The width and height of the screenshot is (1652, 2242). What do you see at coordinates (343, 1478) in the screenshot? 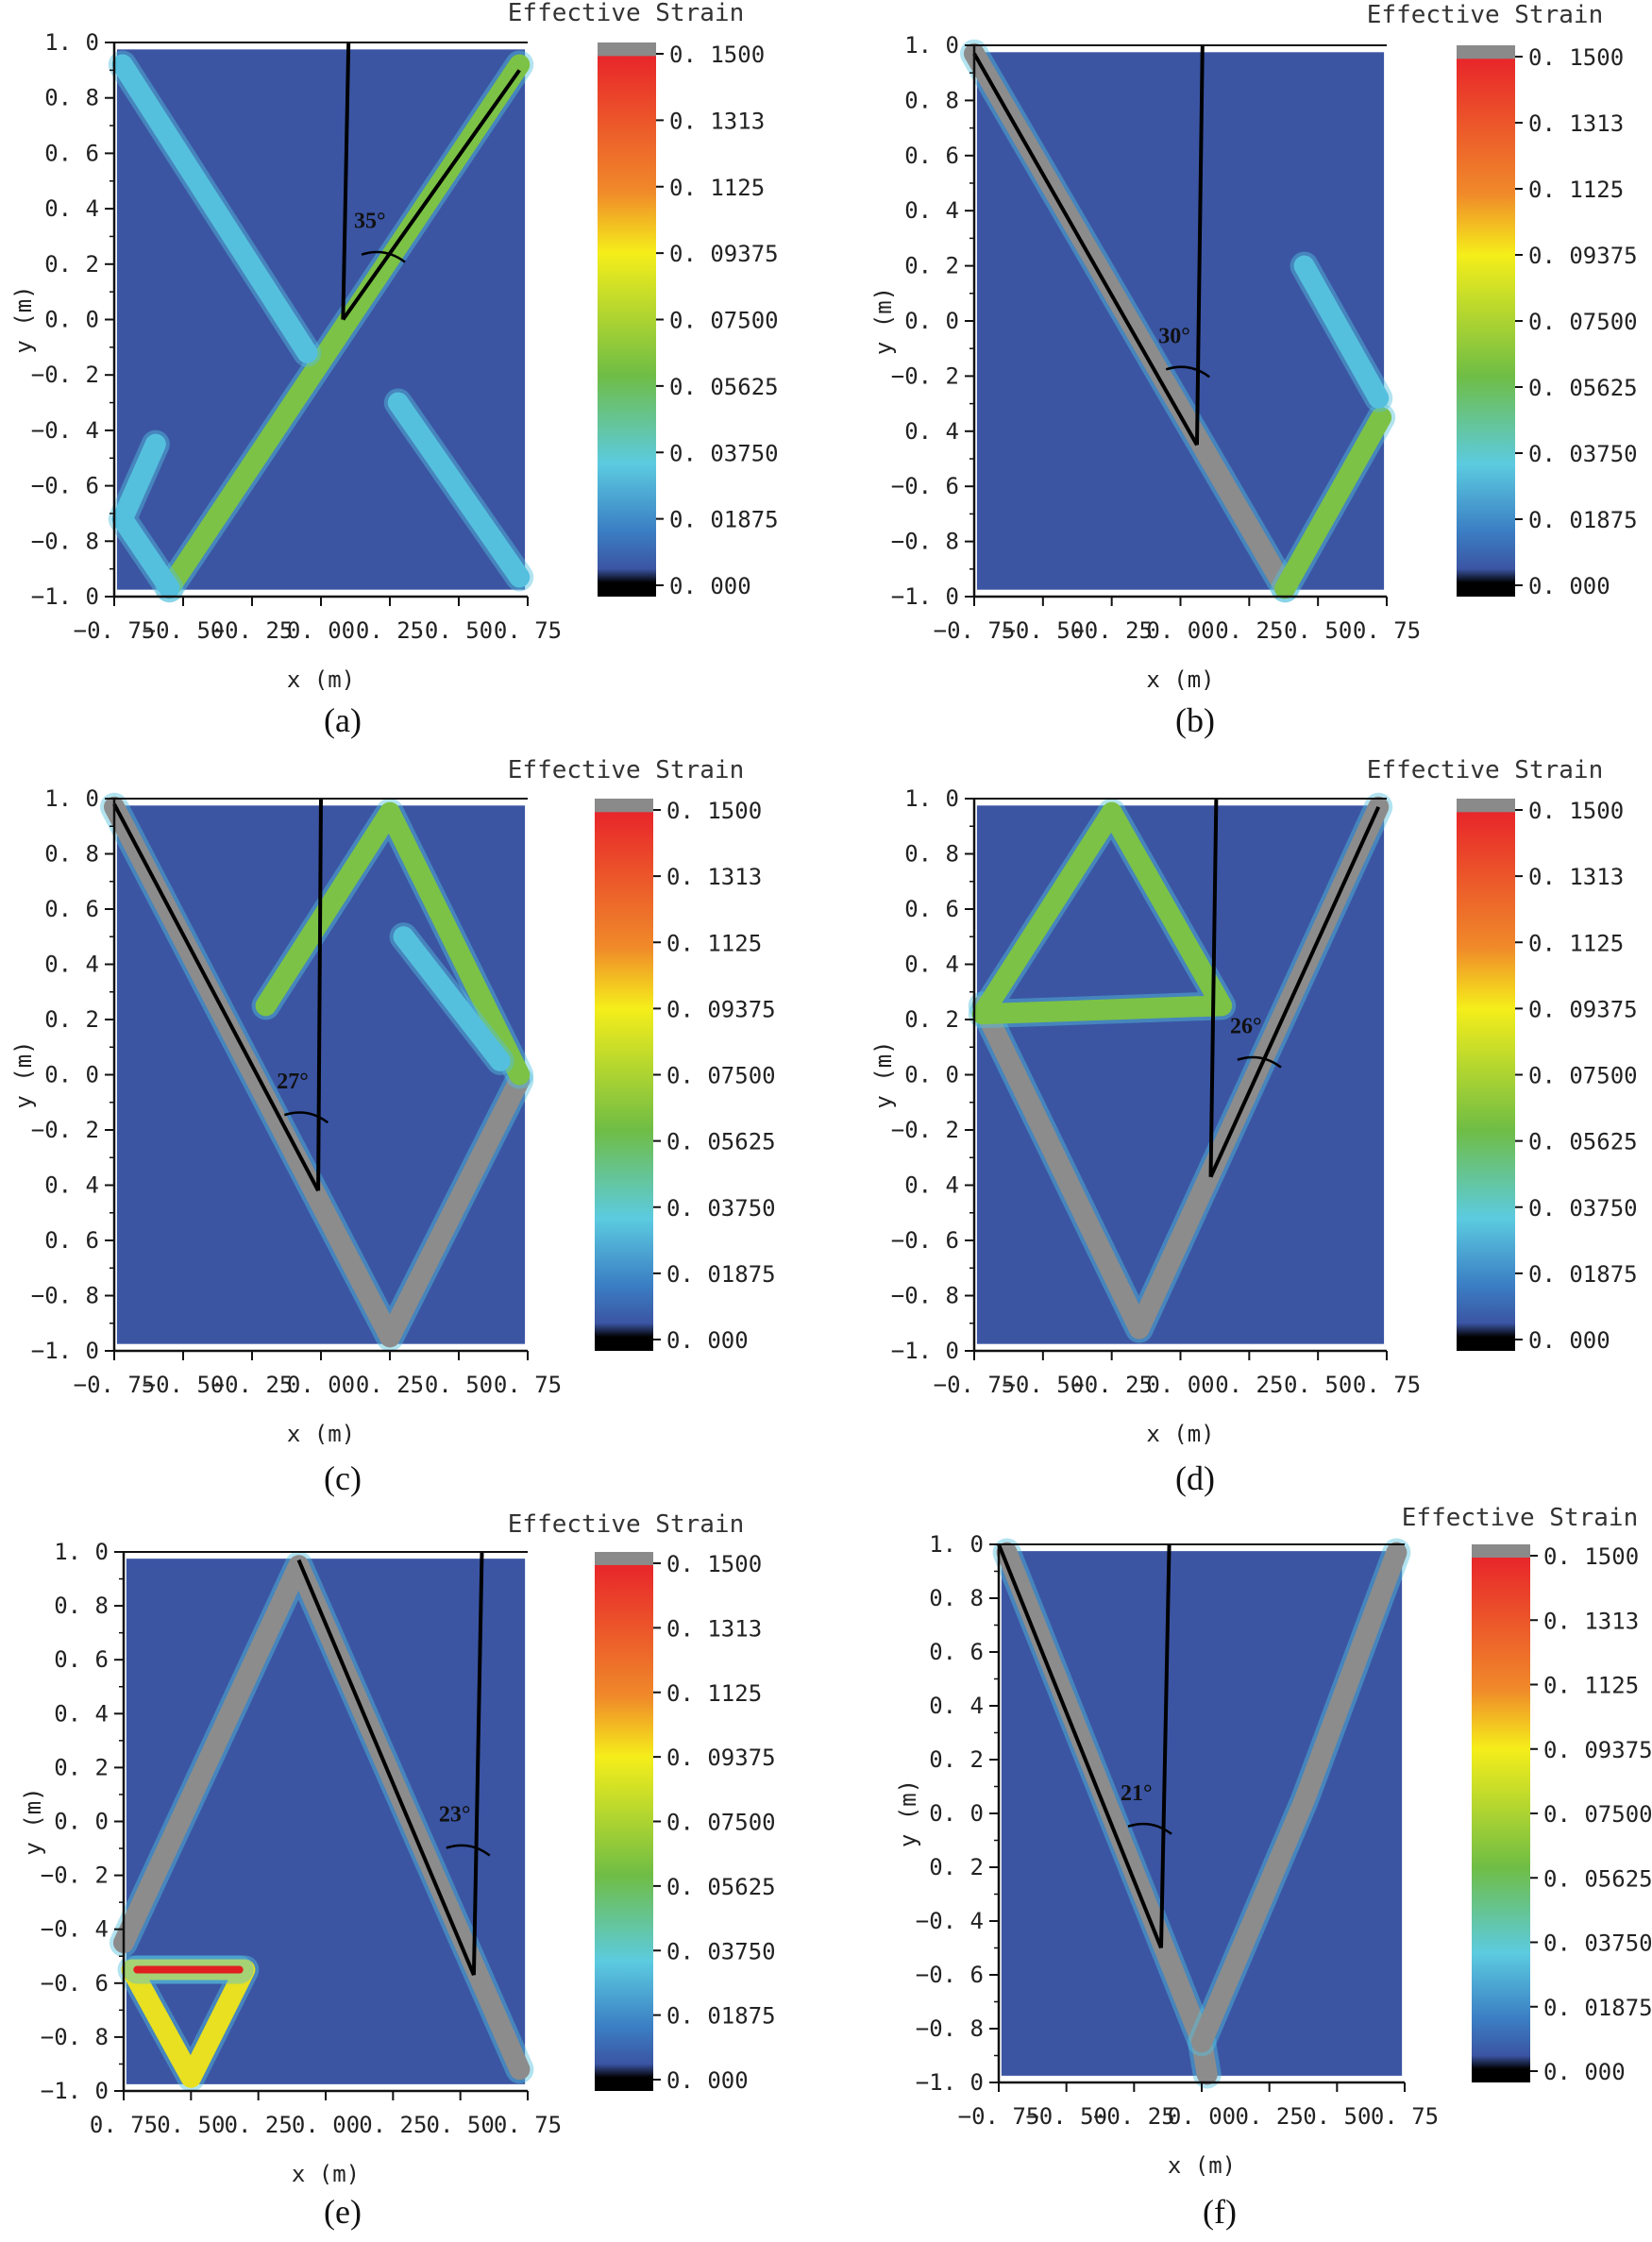
I see `panel-caption: (c)` at bounding box center [343, 1478].